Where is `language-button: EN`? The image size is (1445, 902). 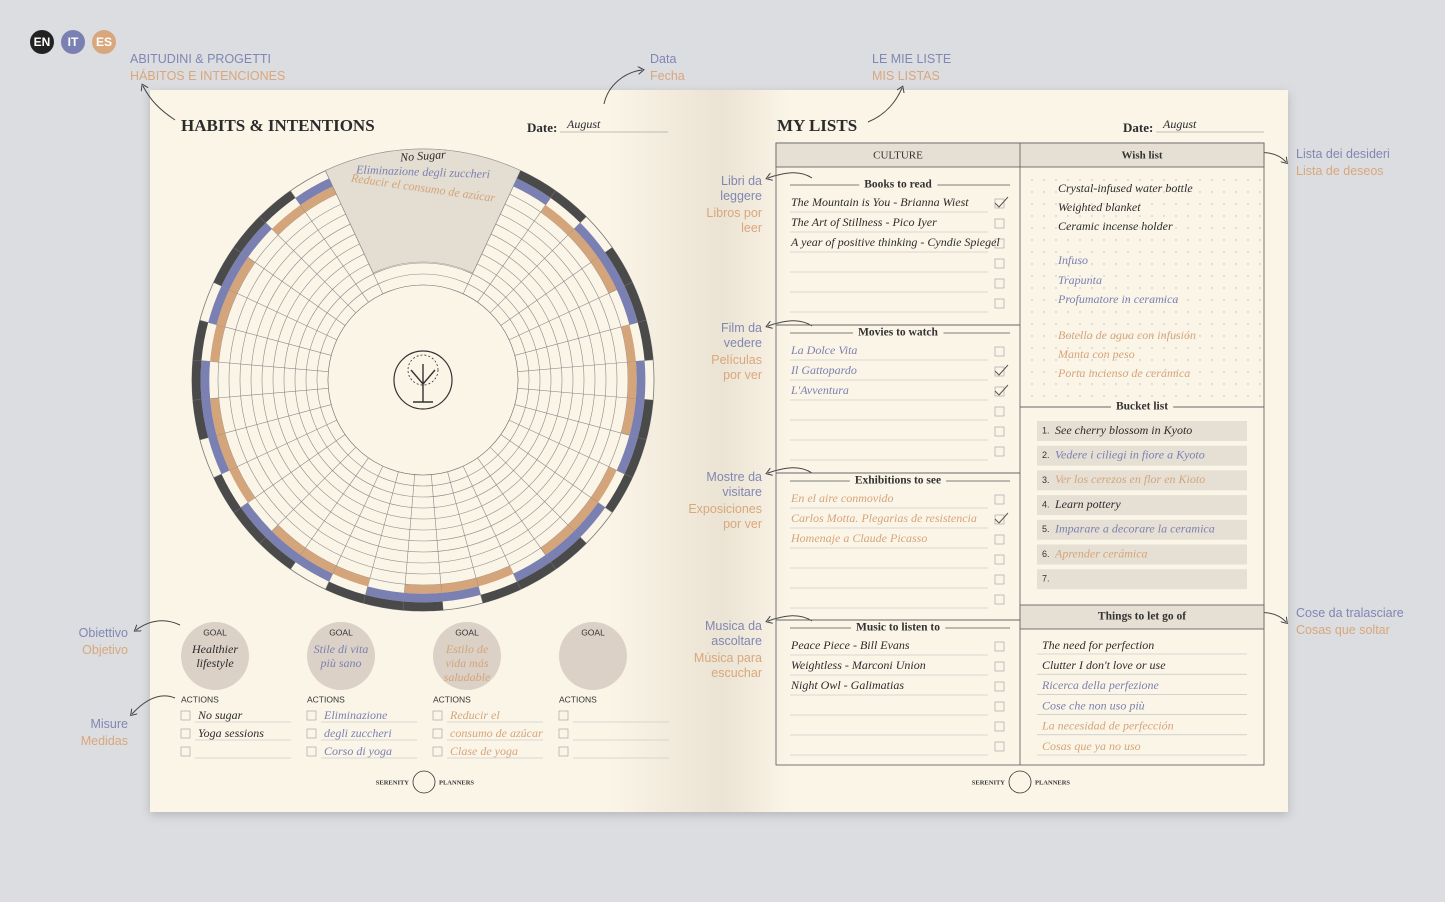
language-button: EN is located at coordinates (42, 42).